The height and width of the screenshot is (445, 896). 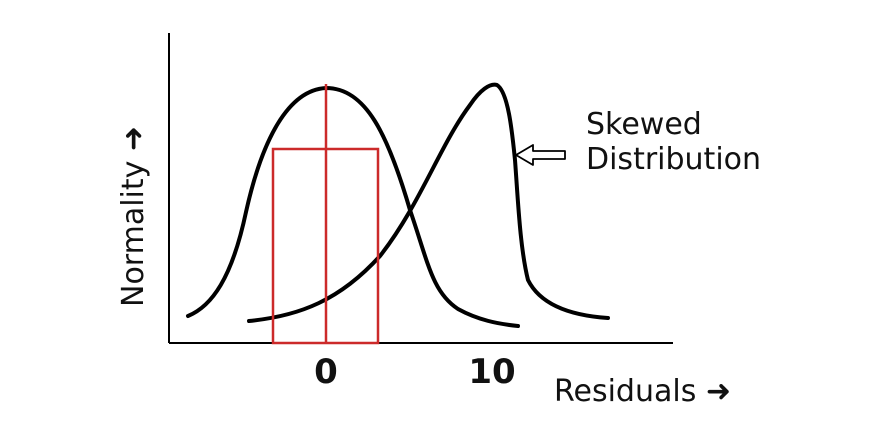 I want to click on annotation-arrow-icon, so click(x=540, y=155).